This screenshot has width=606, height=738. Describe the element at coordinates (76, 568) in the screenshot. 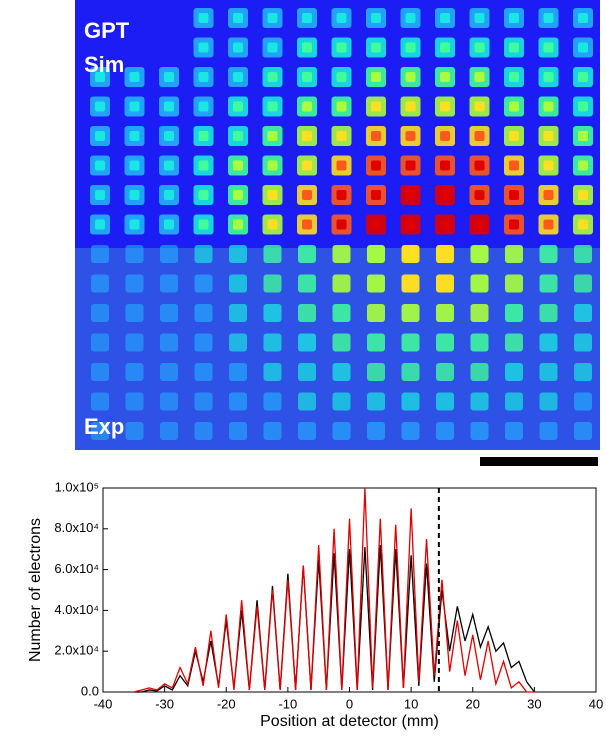

I see `y-tick-label: 6.0x10⁴` at that location.